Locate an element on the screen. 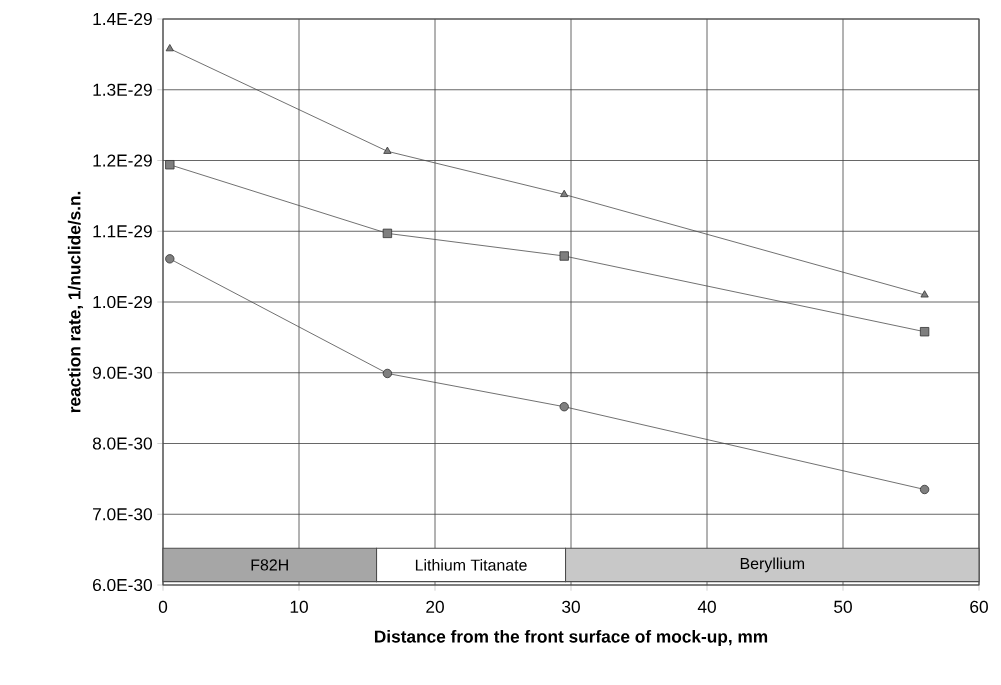 The image size is (1001, 685). y-tick-label: 9.0E-30 is located at coordinates (122, 372).